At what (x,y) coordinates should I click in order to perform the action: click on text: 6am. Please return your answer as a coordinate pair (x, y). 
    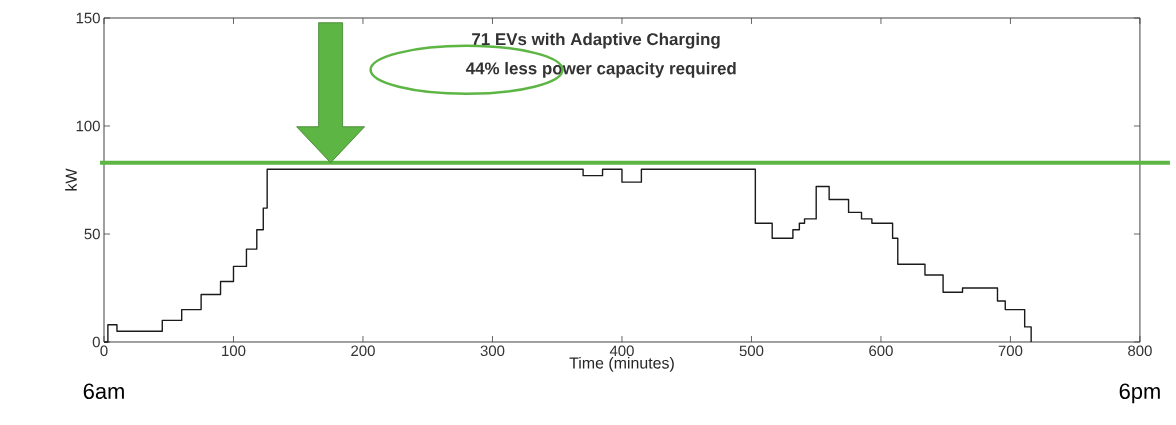
    Looking at the image, I should click on (103, 391).